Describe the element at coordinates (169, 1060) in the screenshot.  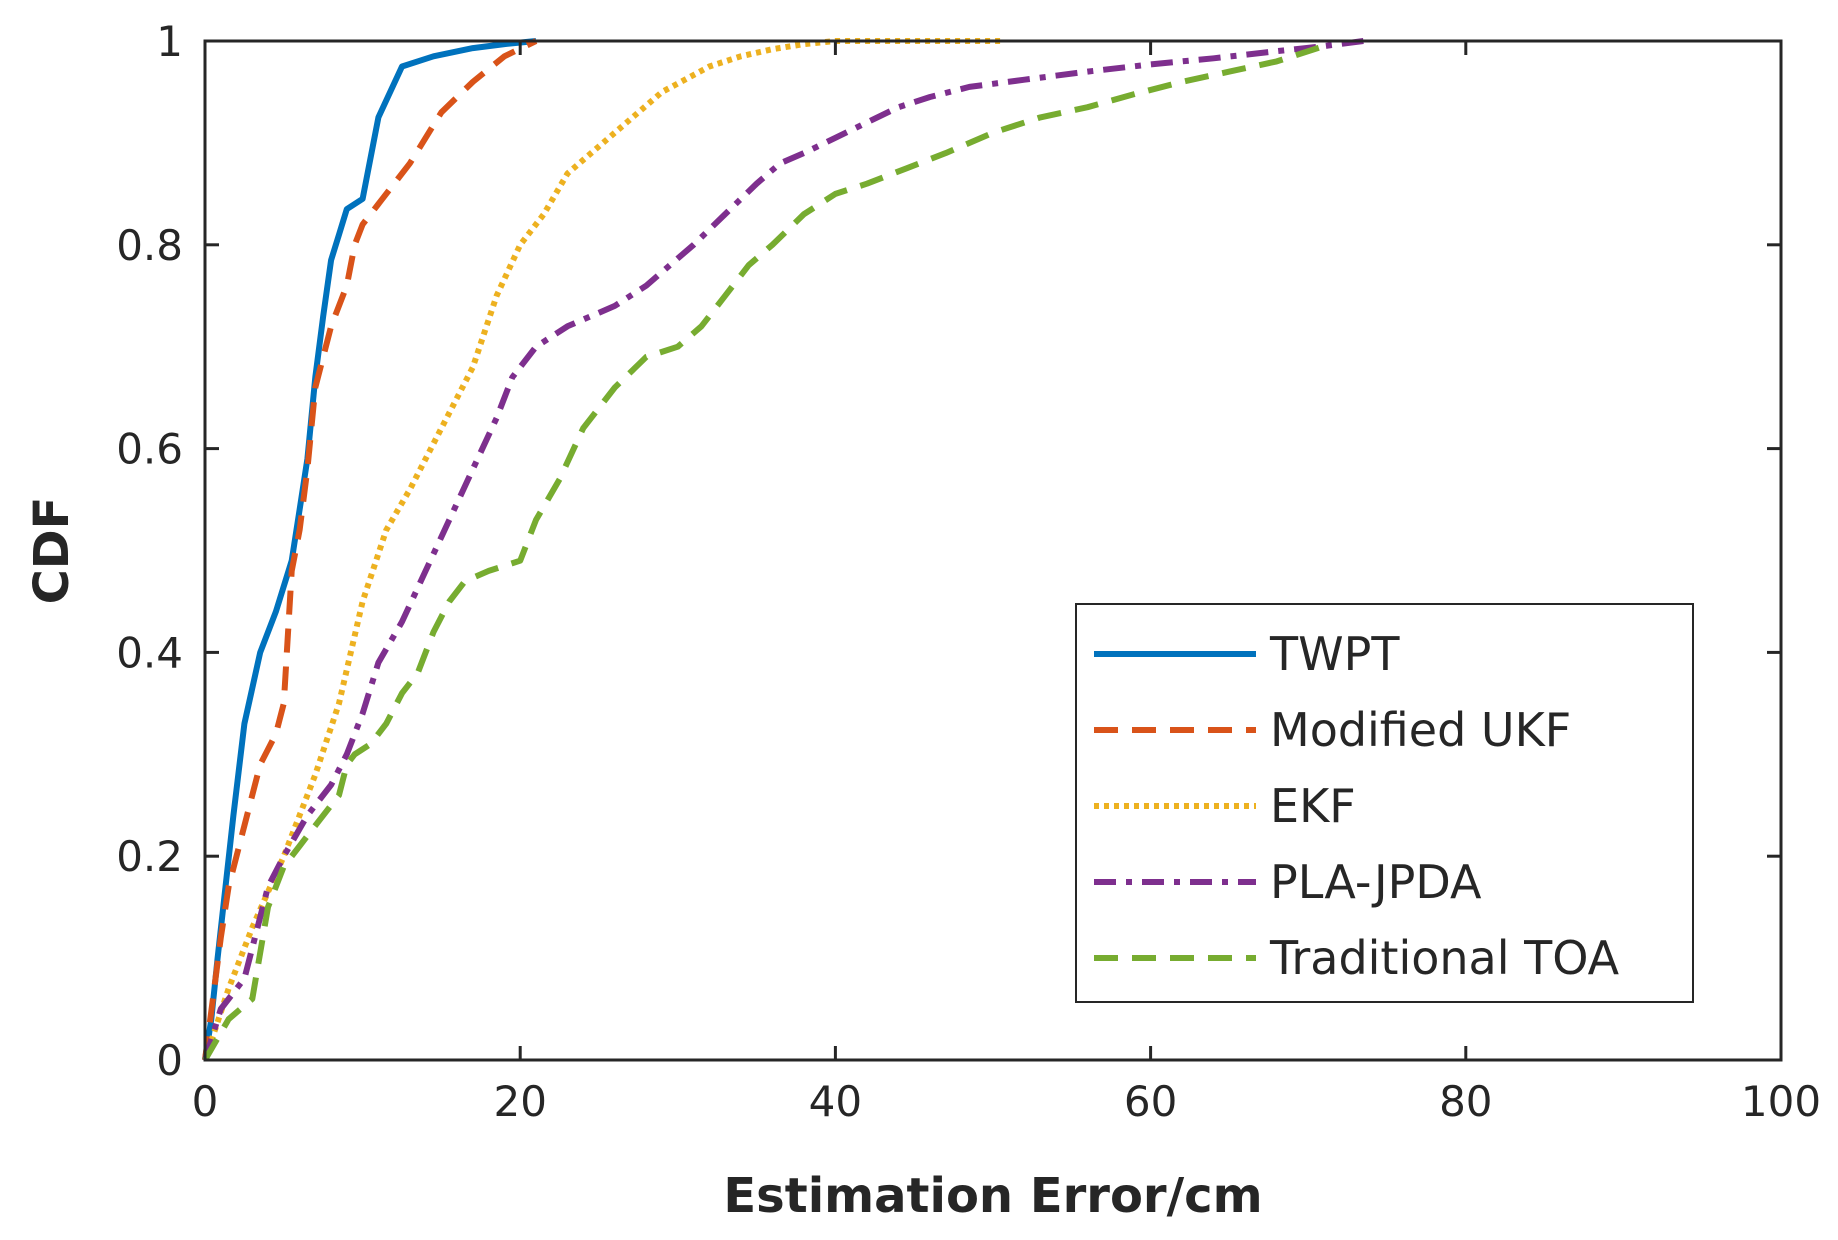
I see `y-tick-label: 0` at that location.